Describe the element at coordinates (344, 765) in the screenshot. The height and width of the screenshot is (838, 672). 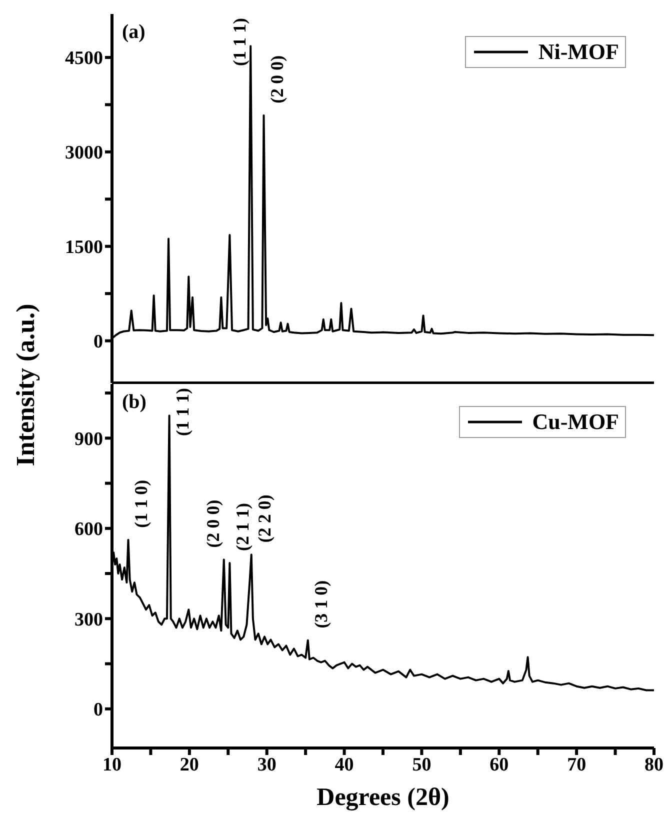
I see `x-tick-label: 40` at that location.